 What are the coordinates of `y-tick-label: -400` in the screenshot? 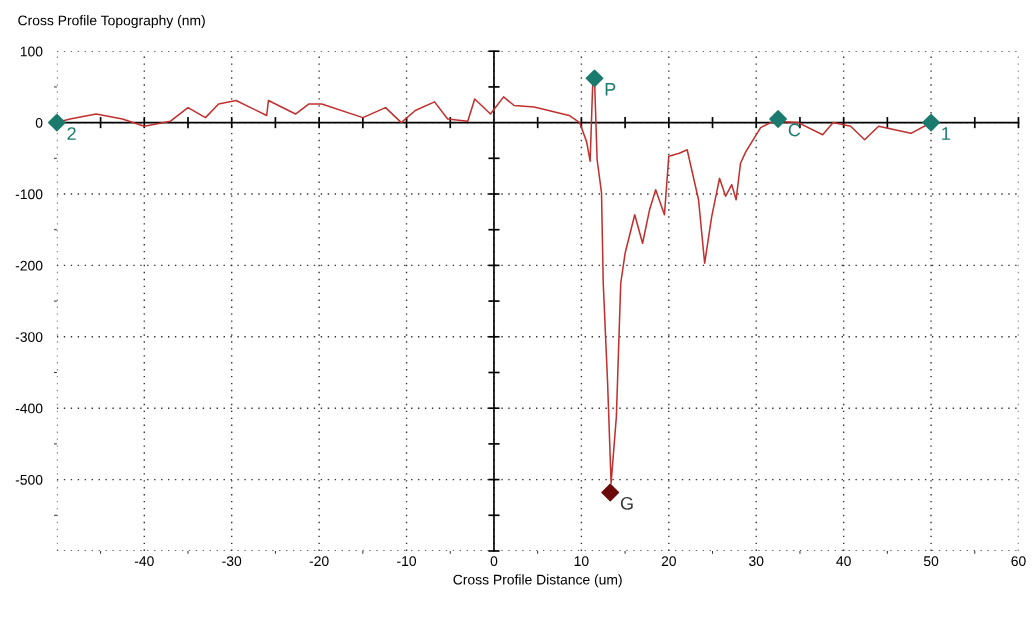 It's located at (29, 408).